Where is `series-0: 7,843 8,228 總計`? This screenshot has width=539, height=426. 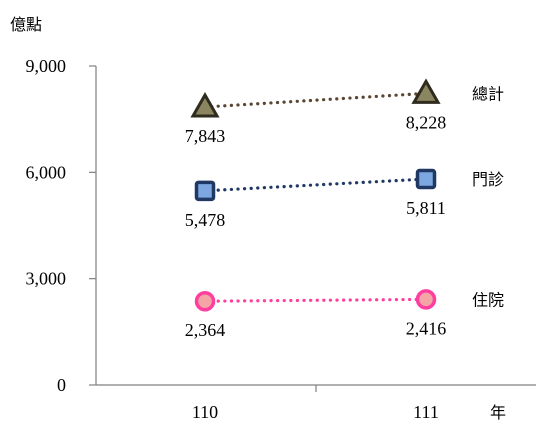 series-0: 7,843 8,228 總計 is located at coordinates (344, 112).